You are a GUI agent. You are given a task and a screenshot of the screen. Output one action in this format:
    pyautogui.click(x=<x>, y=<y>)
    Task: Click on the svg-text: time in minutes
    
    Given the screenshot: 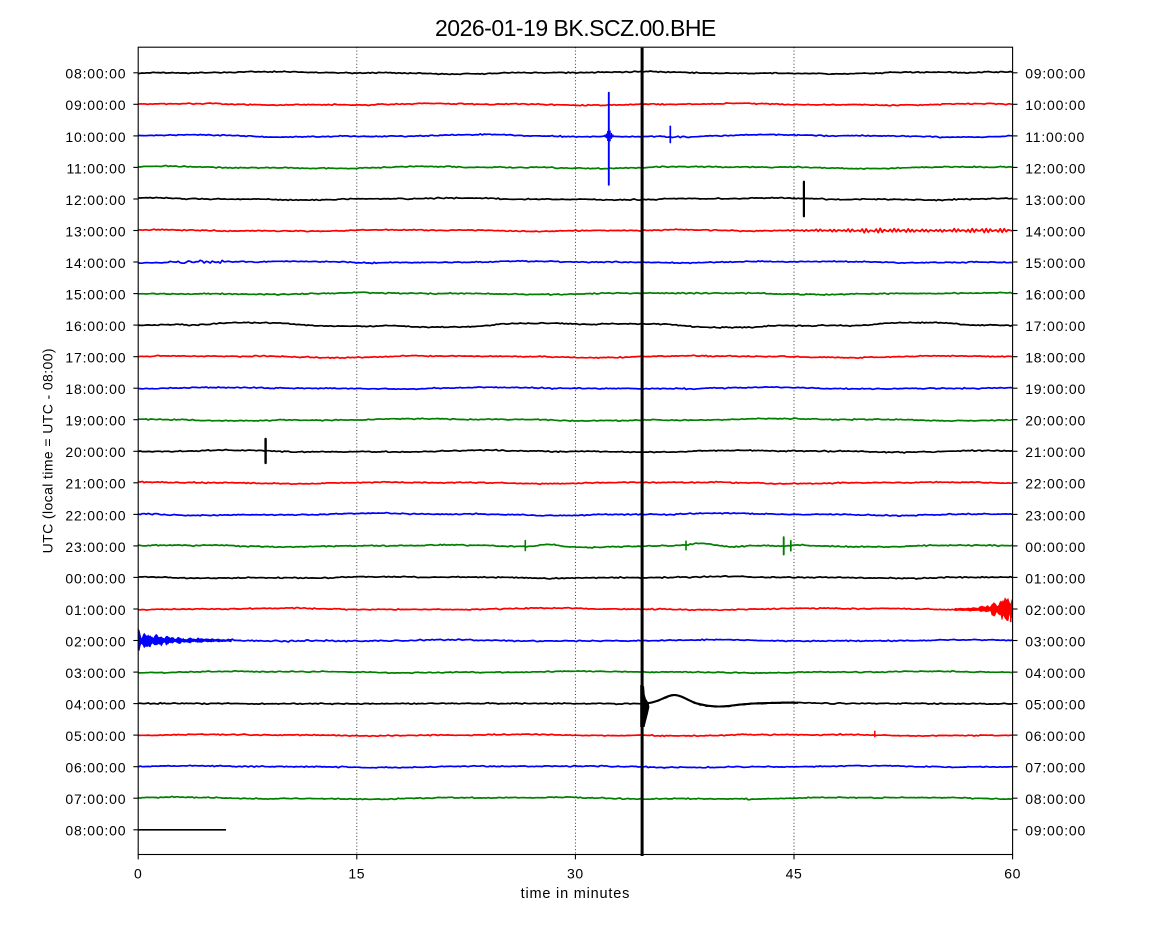 What is the action you would take?
    pyautogui.click(x=576, y=894)
    